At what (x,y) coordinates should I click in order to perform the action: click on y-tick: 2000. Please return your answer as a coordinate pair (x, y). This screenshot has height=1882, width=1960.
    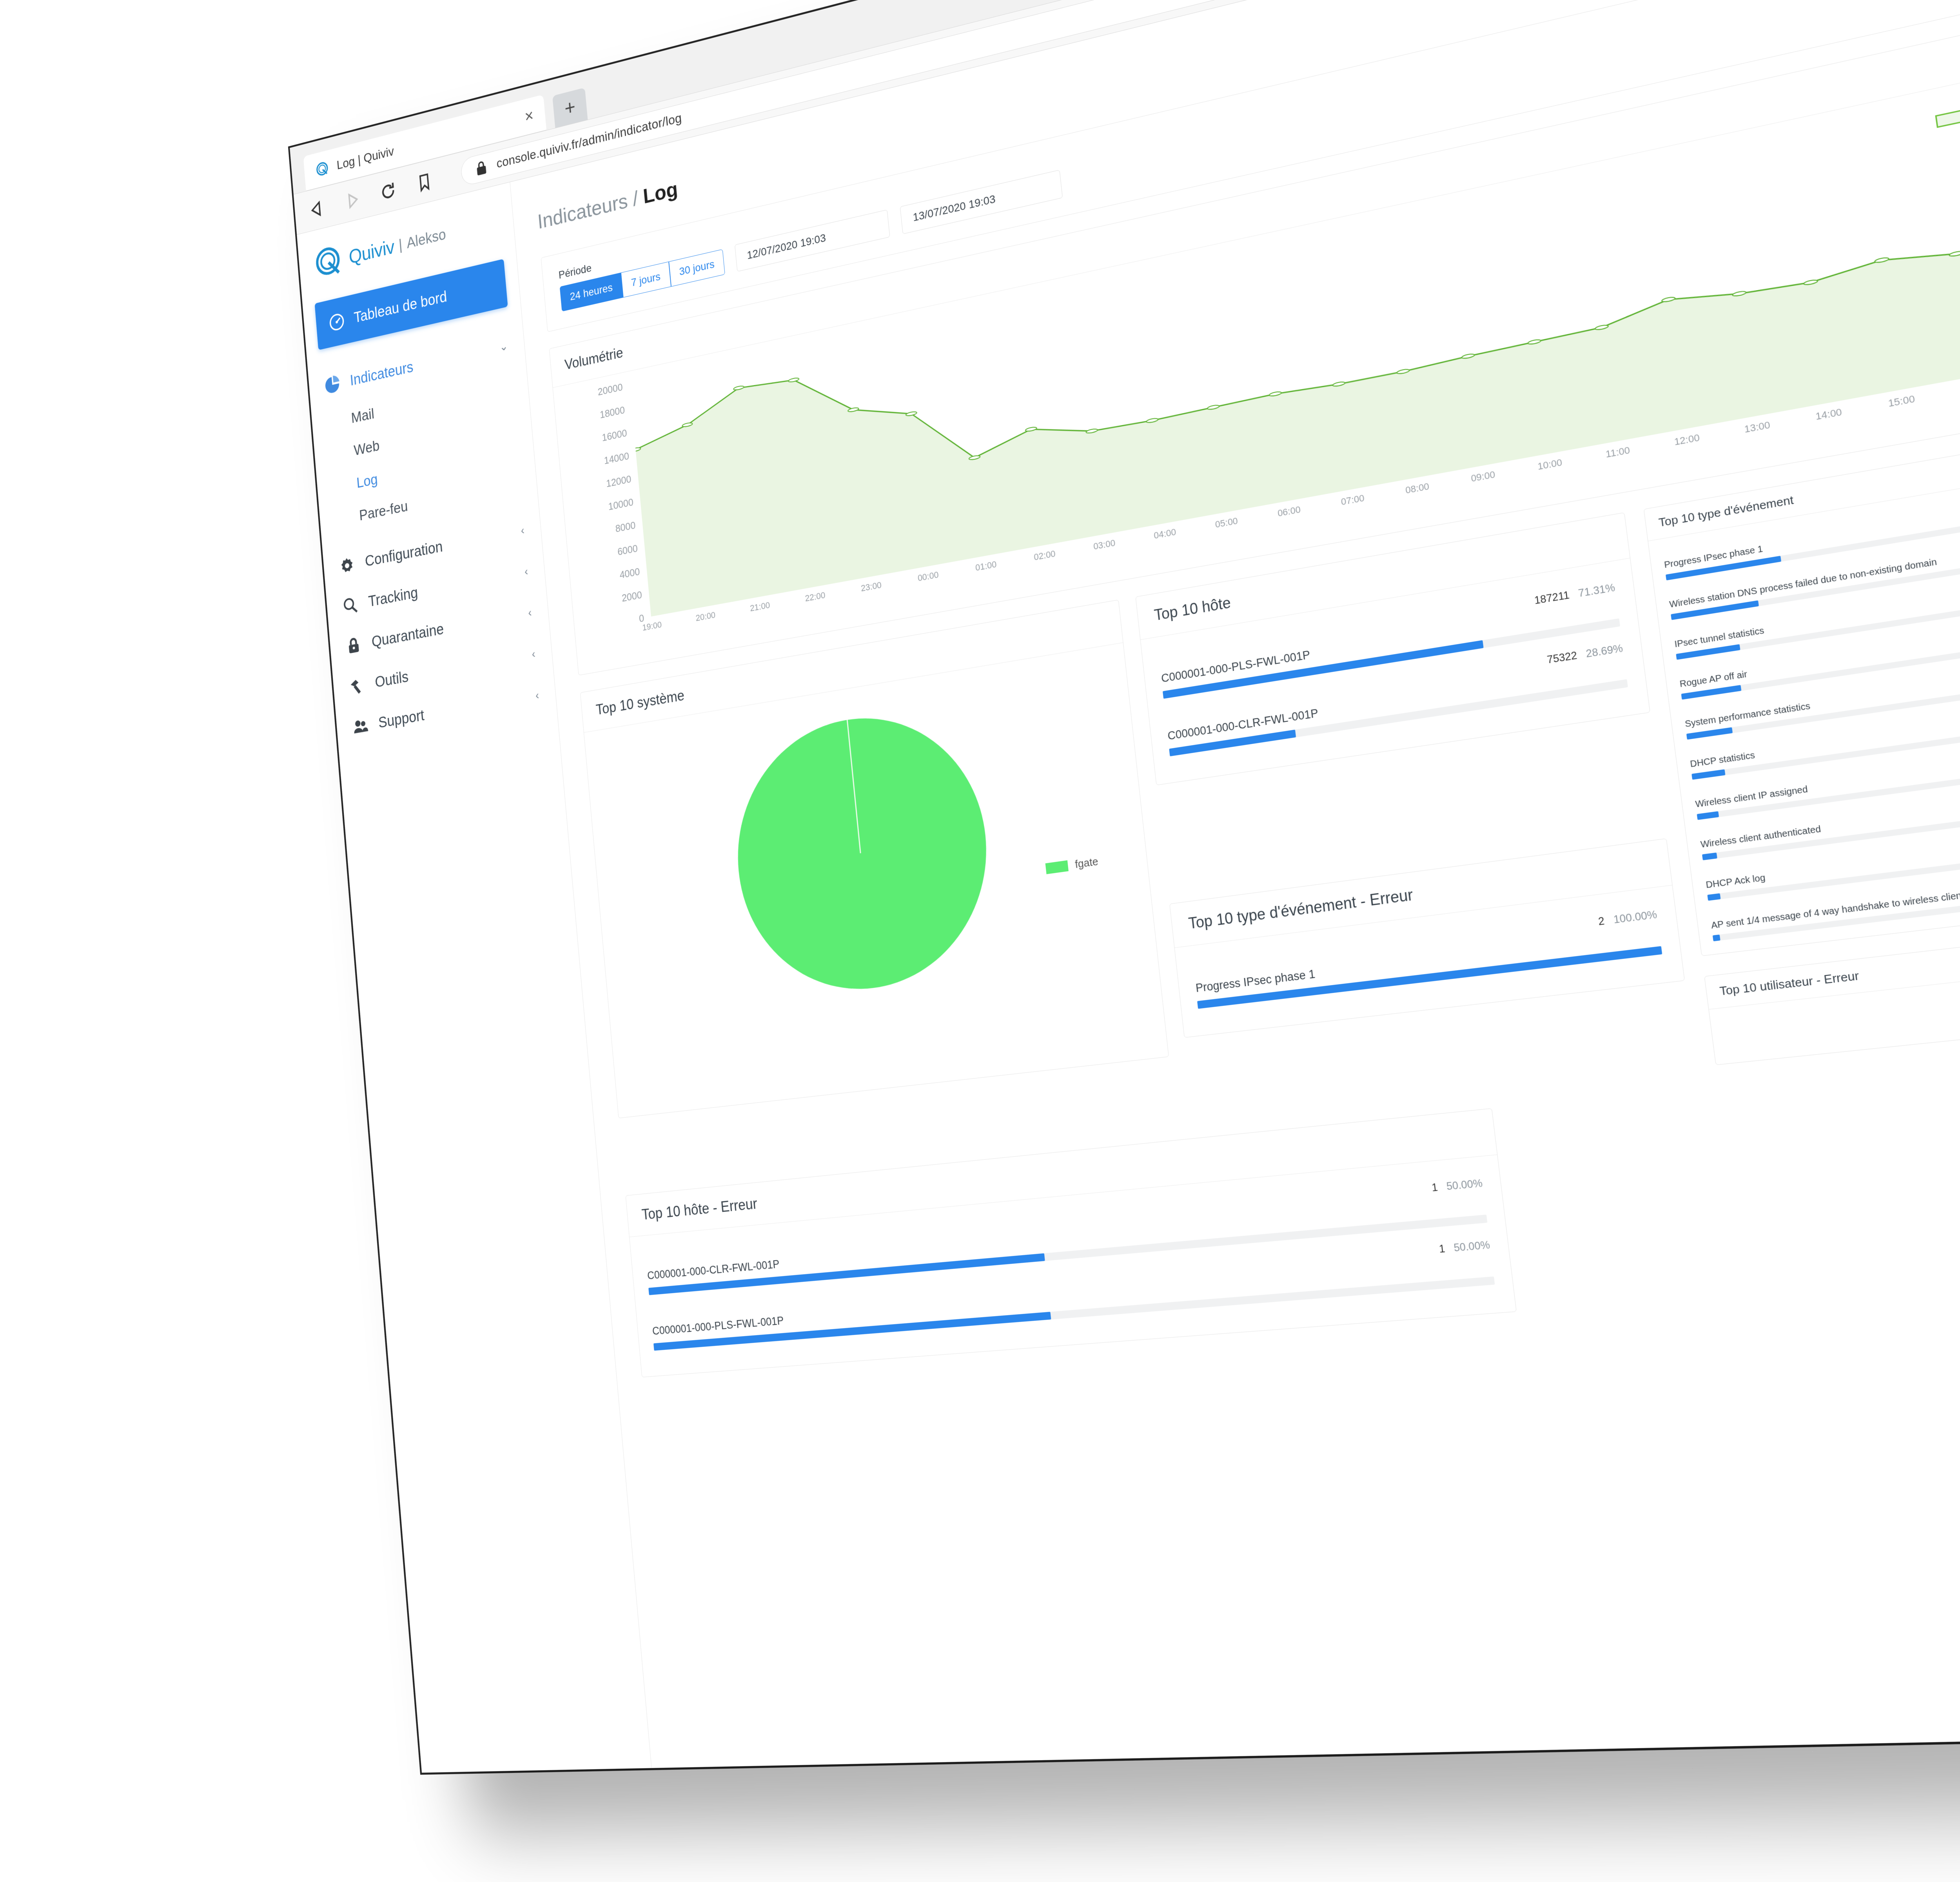
    Looking at the image, I should click on (631, 596).